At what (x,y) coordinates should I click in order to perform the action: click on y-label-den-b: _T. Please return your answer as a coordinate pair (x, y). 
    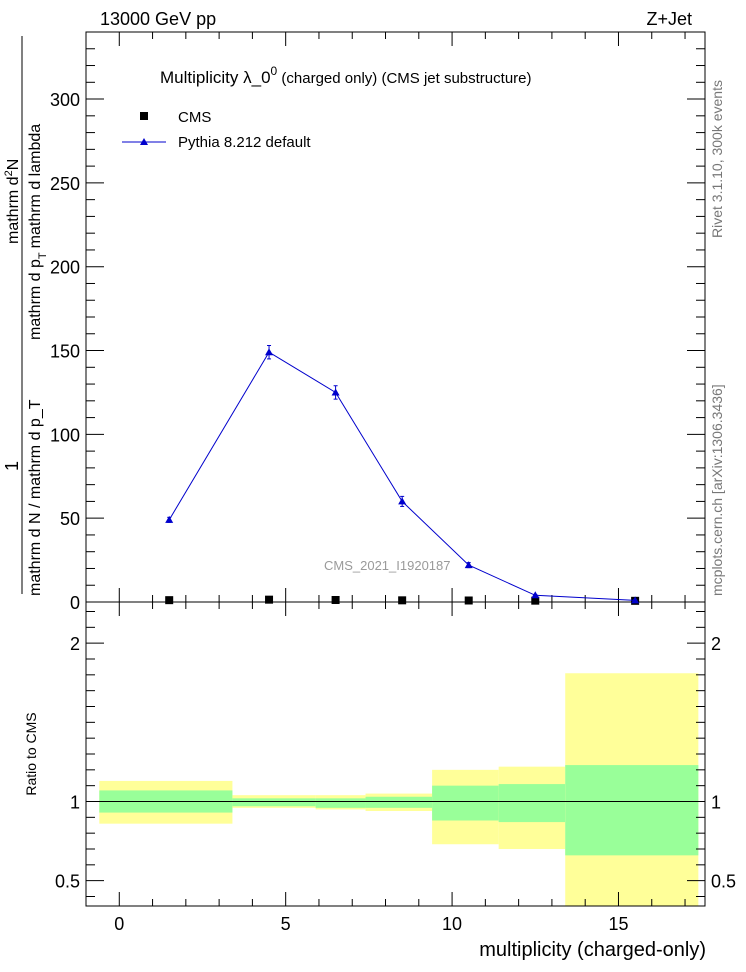
    Looking at the image, I should click on (35, 409).